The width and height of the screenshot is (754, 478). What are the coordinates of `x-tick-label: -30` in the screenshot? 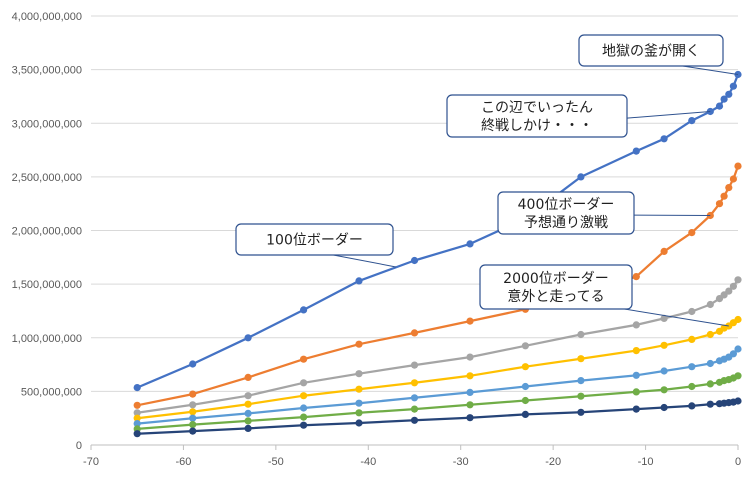 It's located at (461, 462).